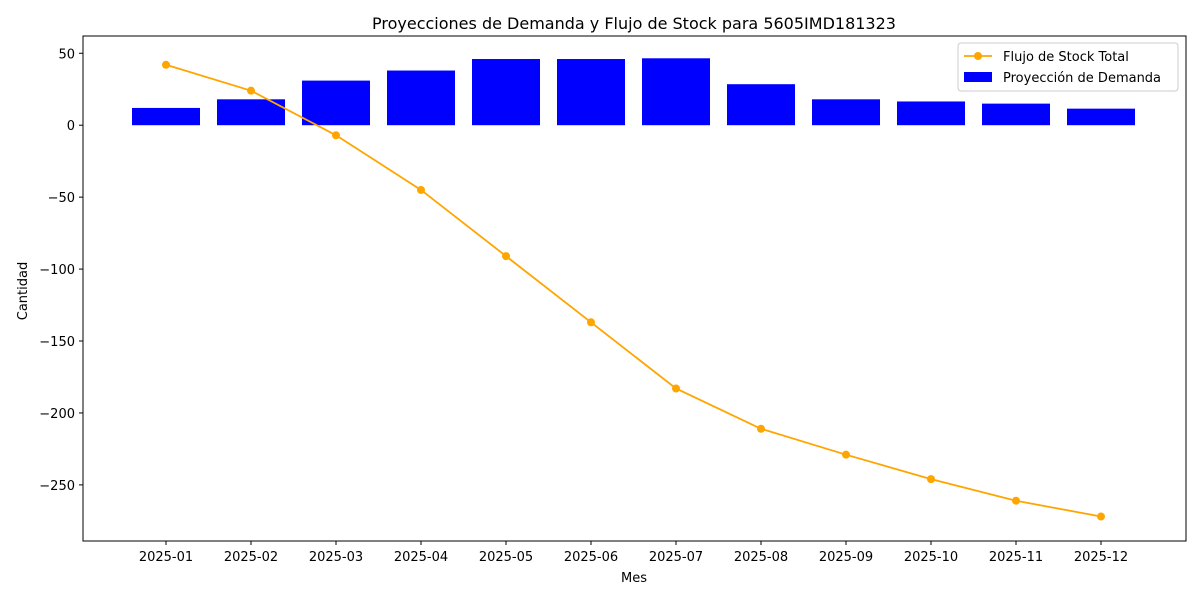 The height and width of the screenshot is (600, 1200). I want to click on x-tick-label: 2025-05, so click(506, 557).